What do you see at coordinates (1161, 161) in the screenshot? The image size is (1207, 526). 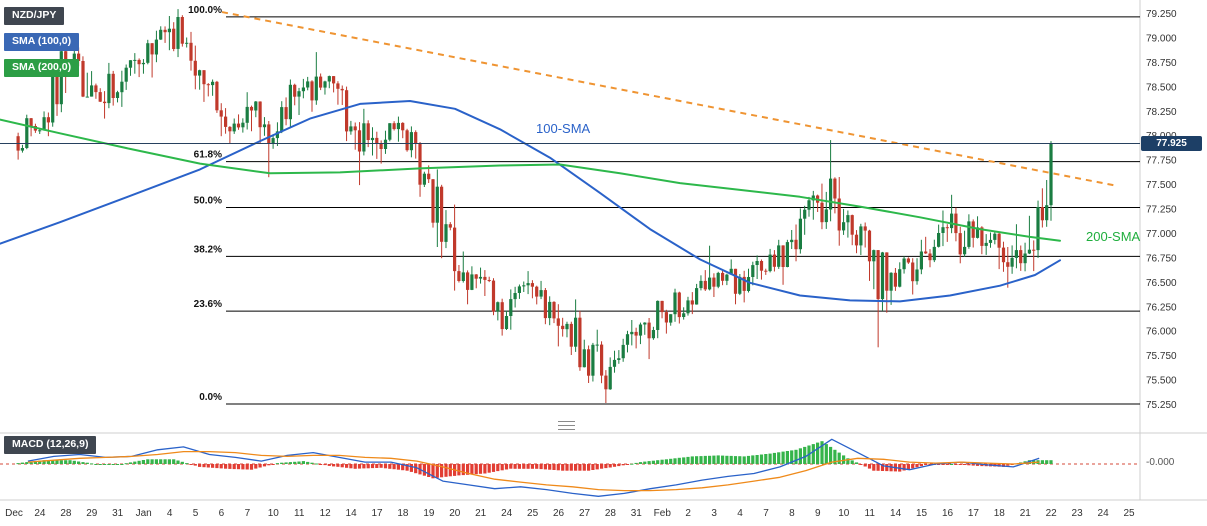 I see `svg-text: 77.750` at bounding box center [1161, 161].